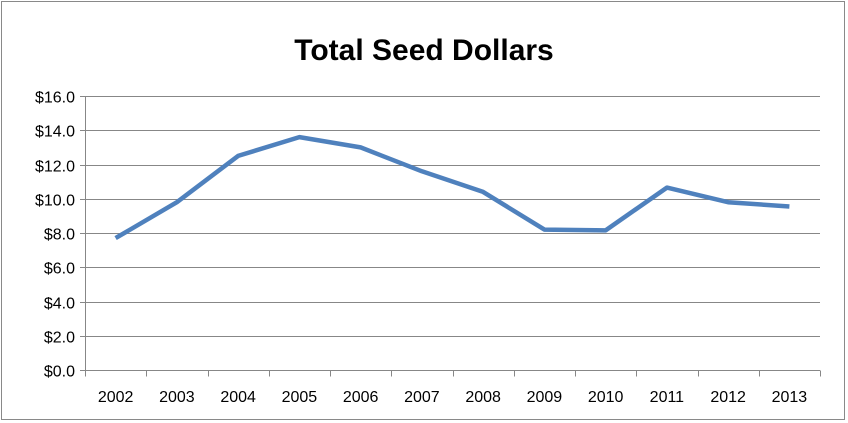 The width and height of the screenshot is (848, 423). Describe the element at coordinates (667, 397) in the screenshot. I see `x-tick-label: 2011` at that location.